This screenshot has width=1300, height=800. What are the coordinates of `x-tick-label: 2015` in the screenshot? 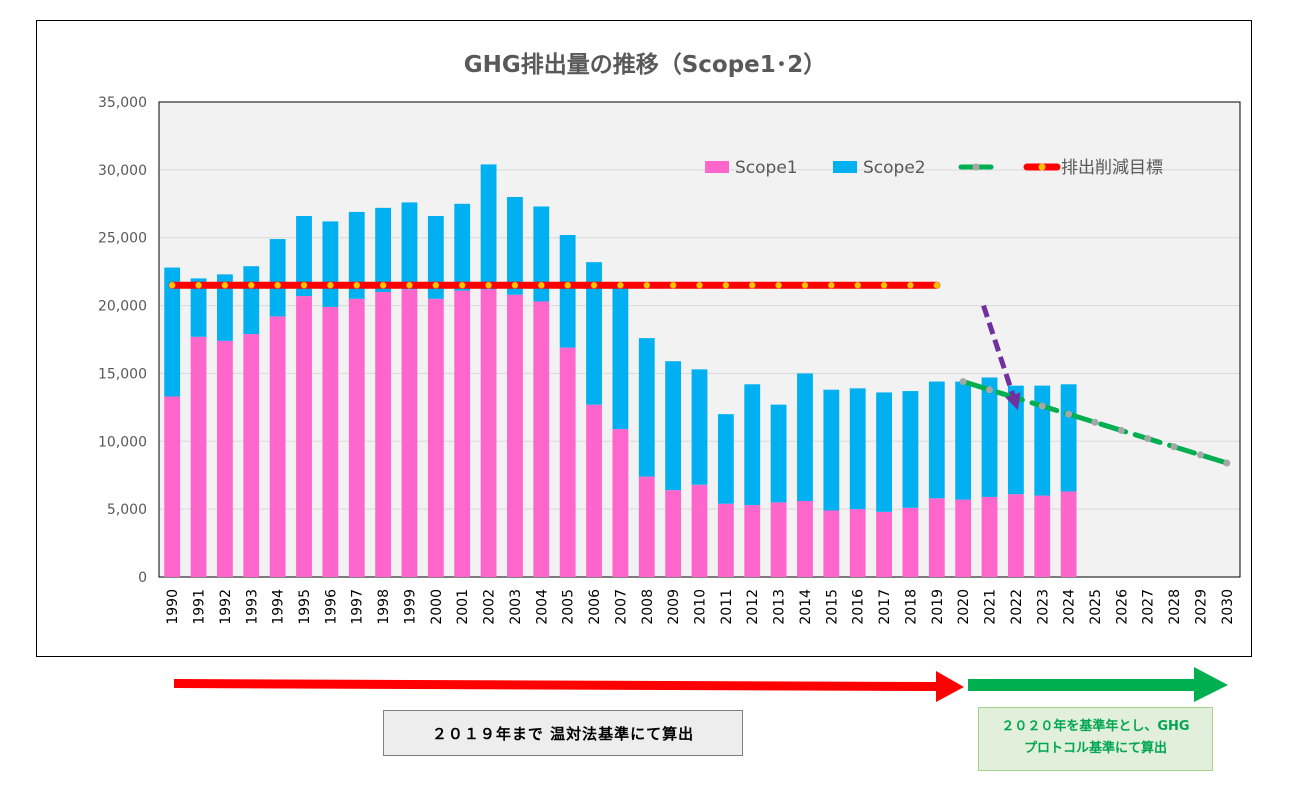 It's located at (832, 607).